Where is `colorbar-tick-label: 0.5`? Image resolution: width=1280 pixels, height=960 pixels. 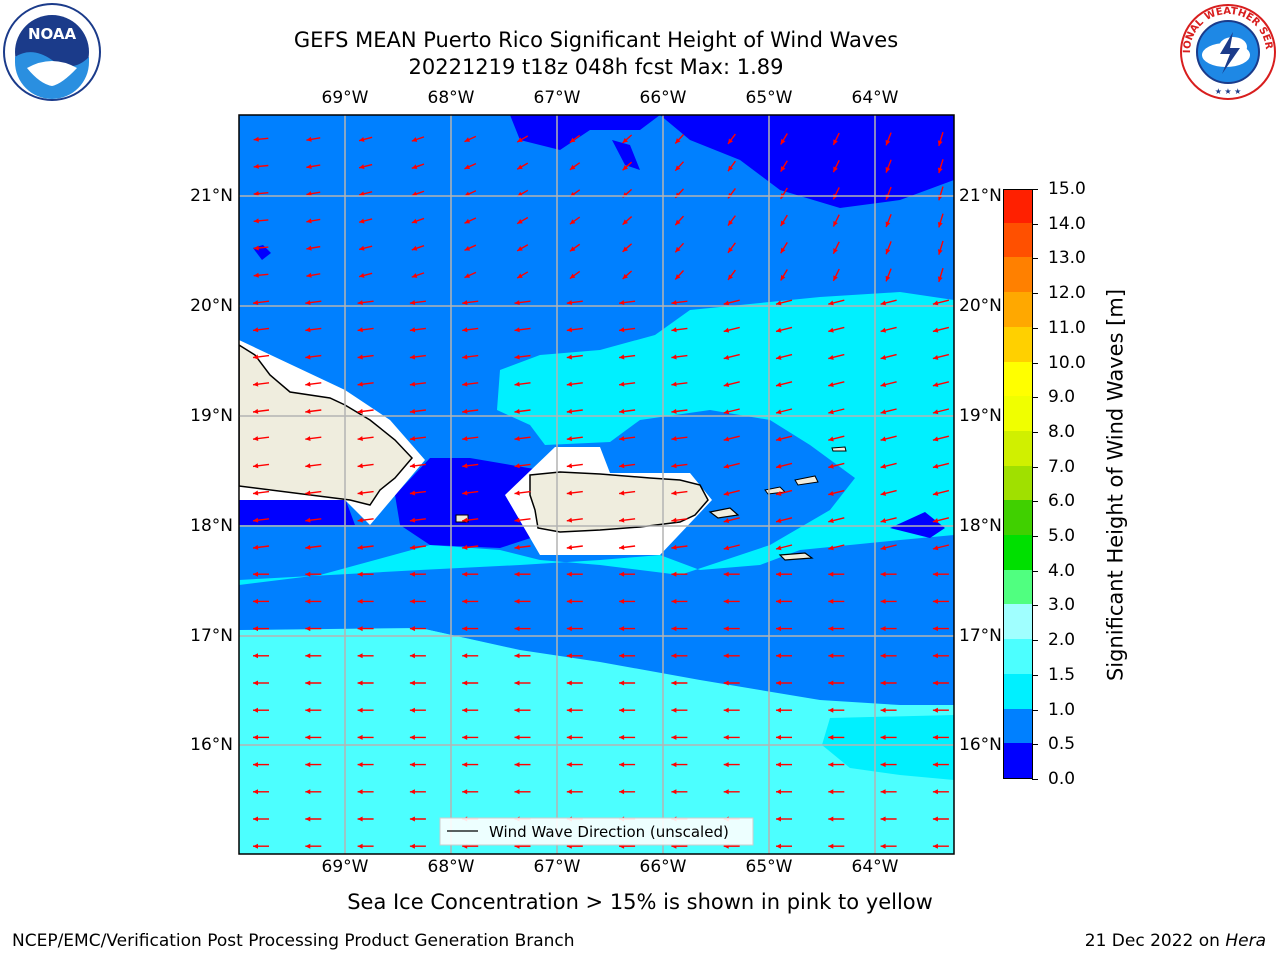
colorbar-tick-label: 0.5 is located at coordinates (1053, 744).